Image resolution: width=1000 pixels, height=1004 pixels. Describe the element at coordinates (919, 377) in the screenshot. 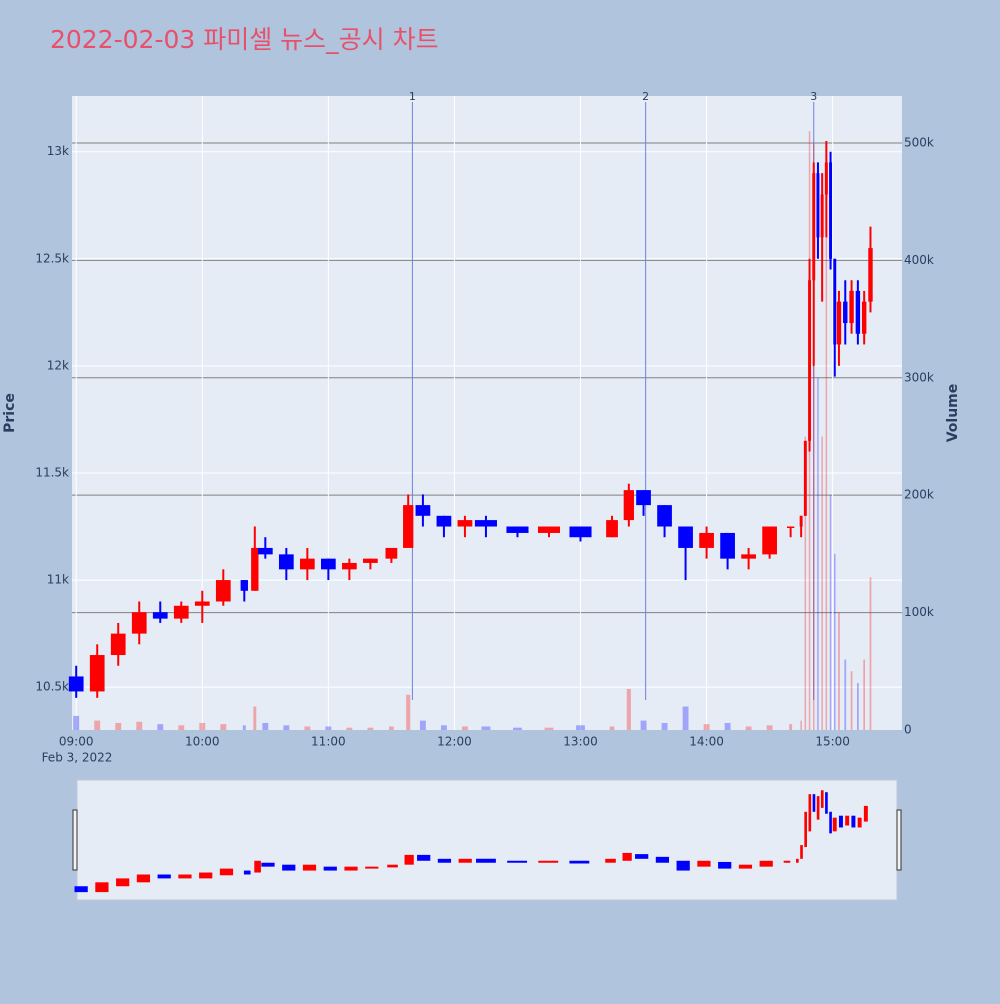

I see `y2-tick-label: 300k` at that location.